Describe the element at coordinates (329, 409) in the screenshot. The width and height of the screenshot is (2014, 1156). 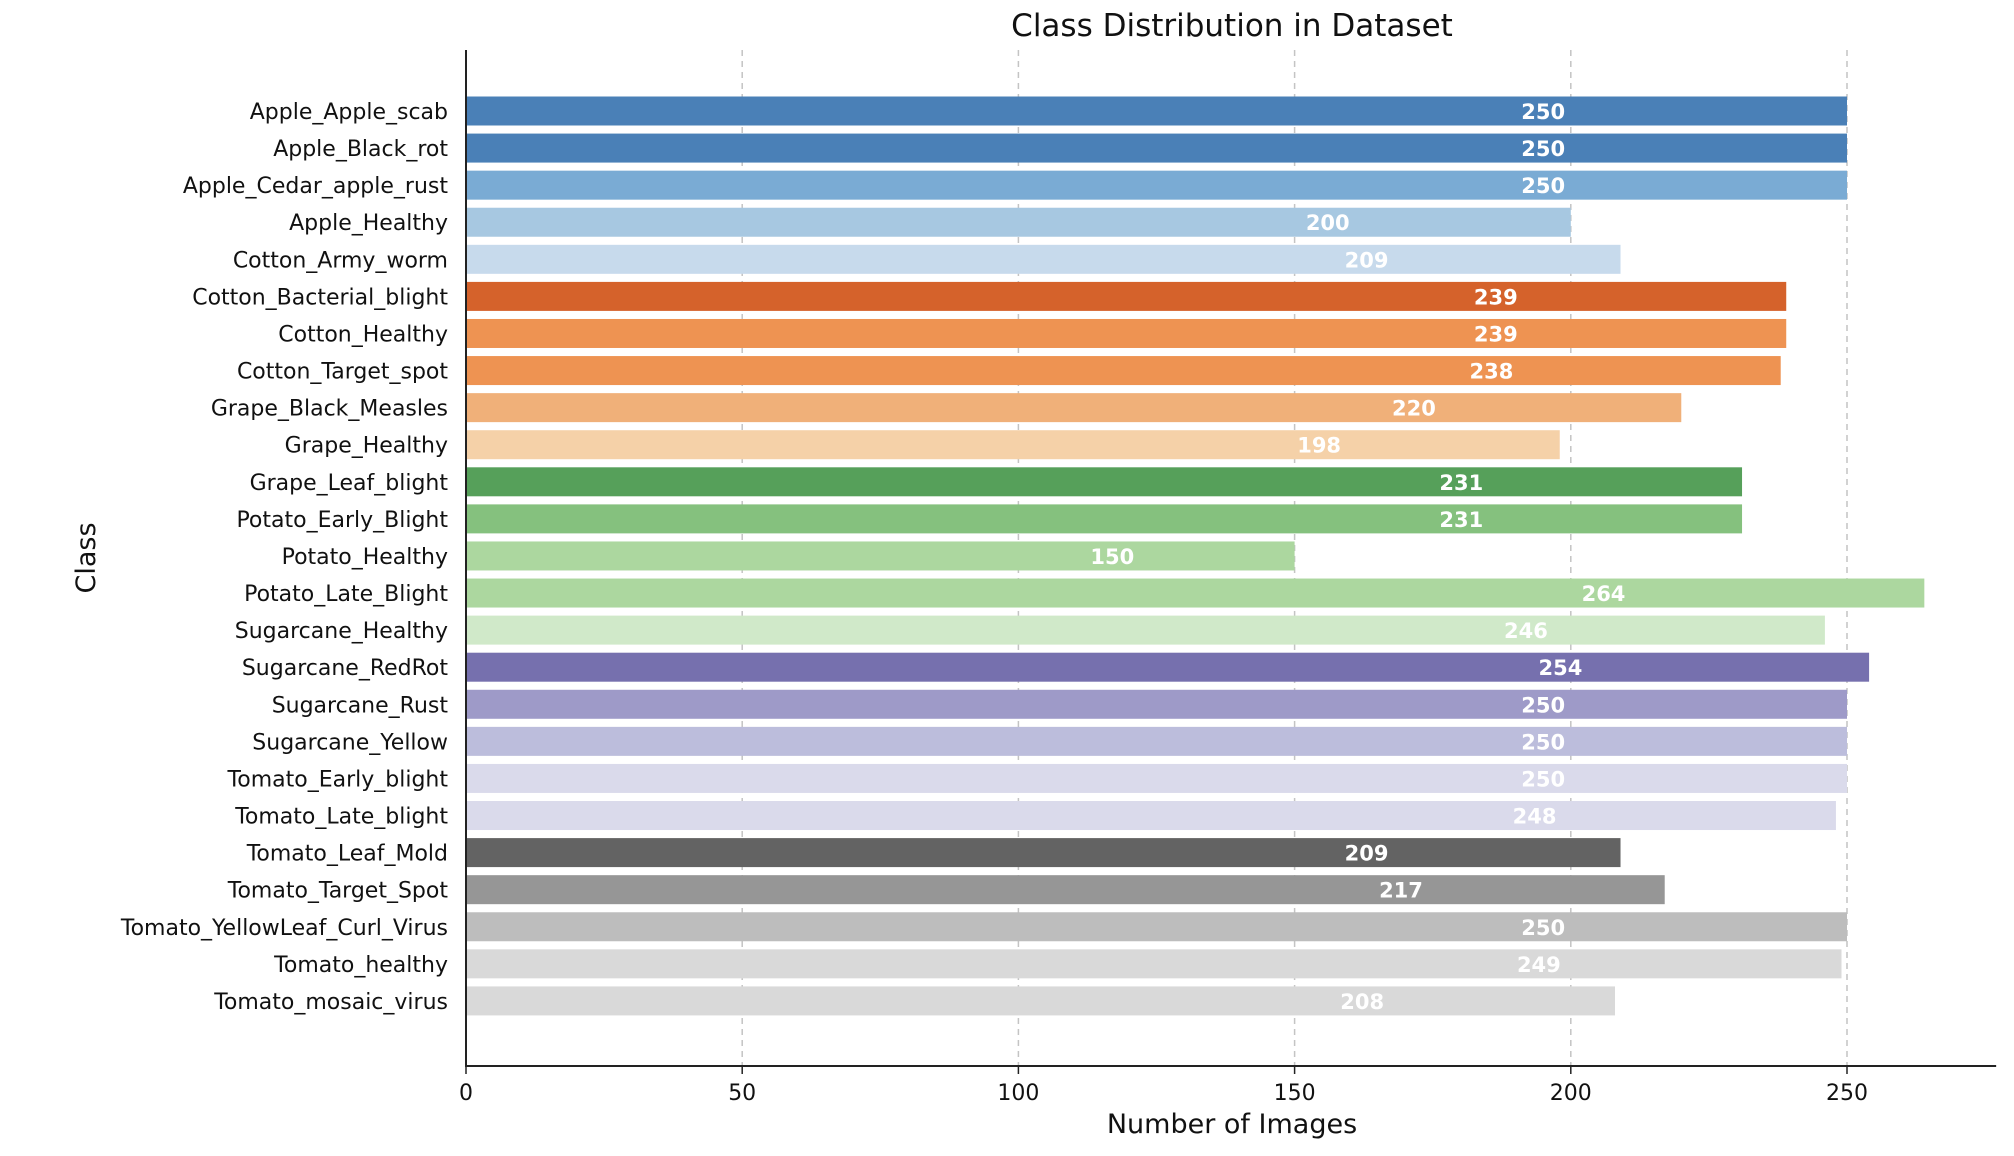
I see `category-label-Grape_Black_Measles: Grape_Black_Measles` at that location.